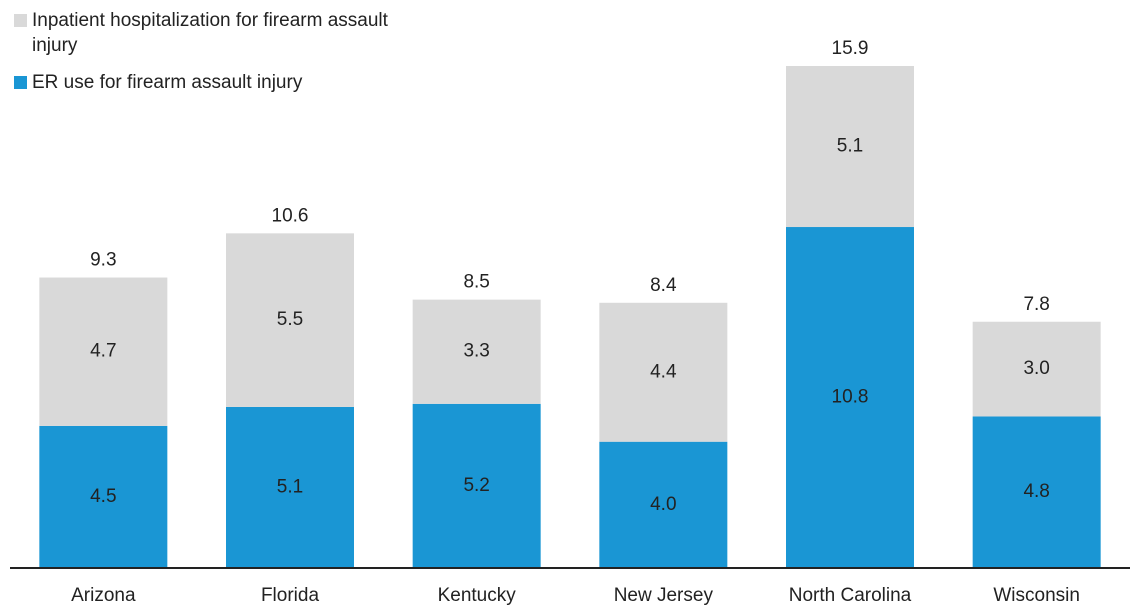  What do you see at coordinates (476, 282) in the screenshot?
I see `total-label: 8.5` at bounding box center [476, 282].